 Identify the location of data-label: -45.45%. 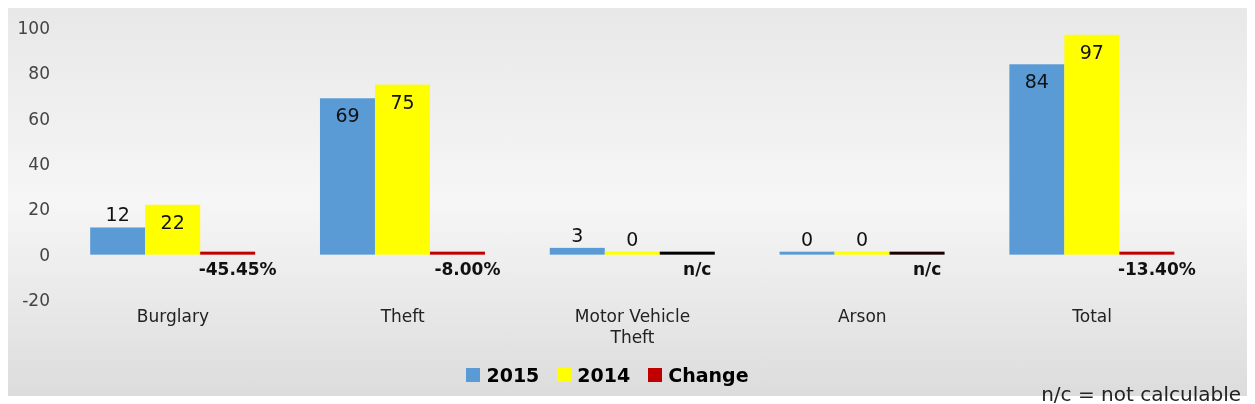
(237, 268).